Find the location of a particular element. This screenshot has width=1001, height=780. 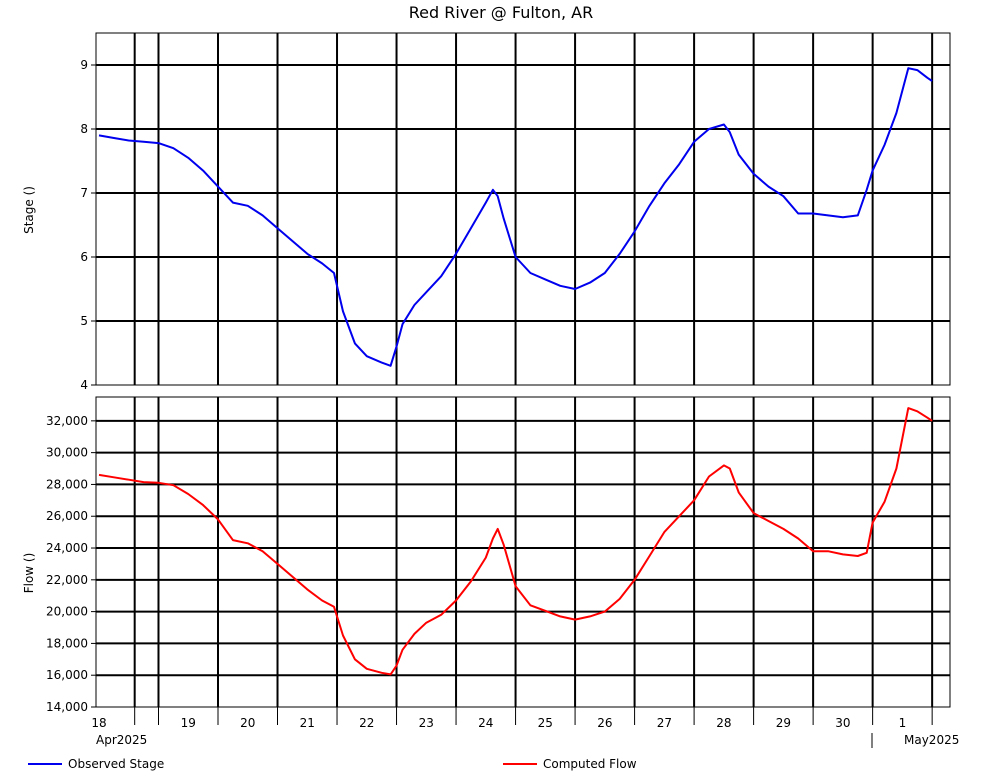

legend-item-computed-flow: Computed Flow is located at coordinates (570, 764).